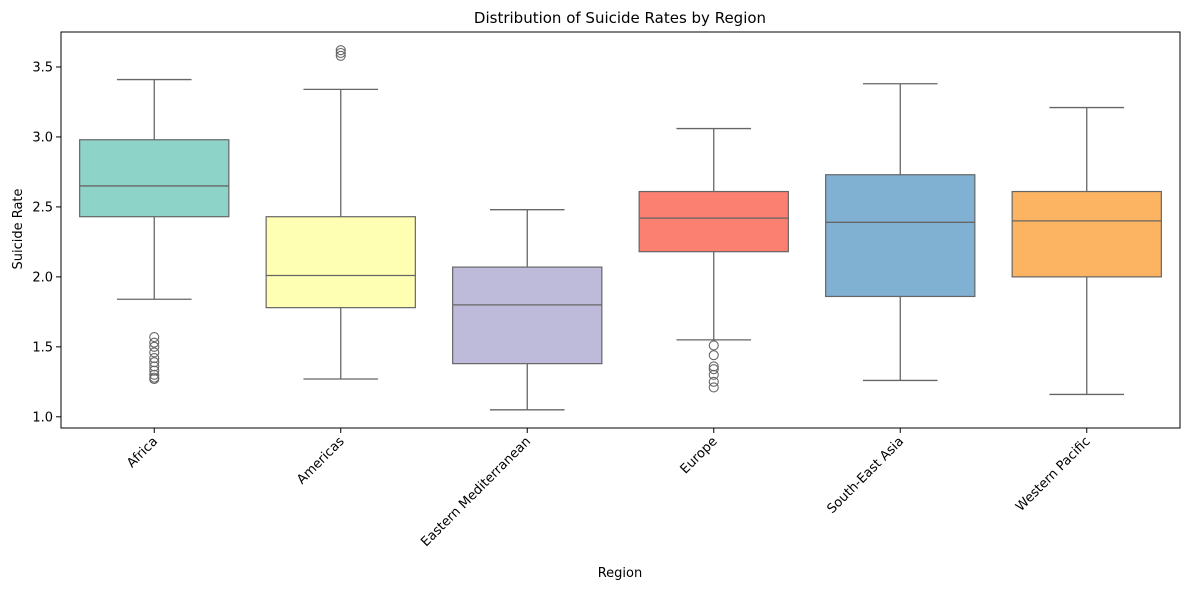 The height and width of the screenshot is (590, 1189). Describe the element at coordinates (42, 67) in the screenshot. I see `y-tick-label: 3.5` at that location.